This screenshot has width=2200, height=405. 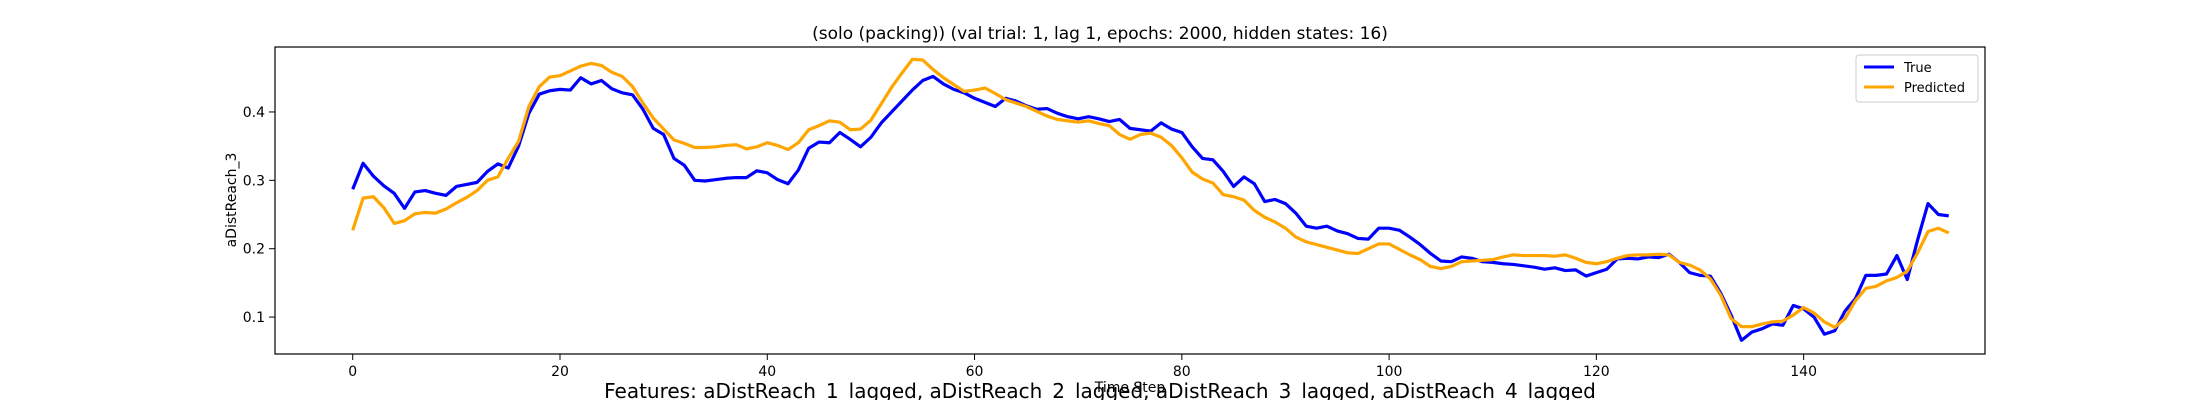 What do you see at coordinates (1934, 88) in the screenshot?
I see `legend-label-predicted: Predicted` at bounding box center [1934, 88].